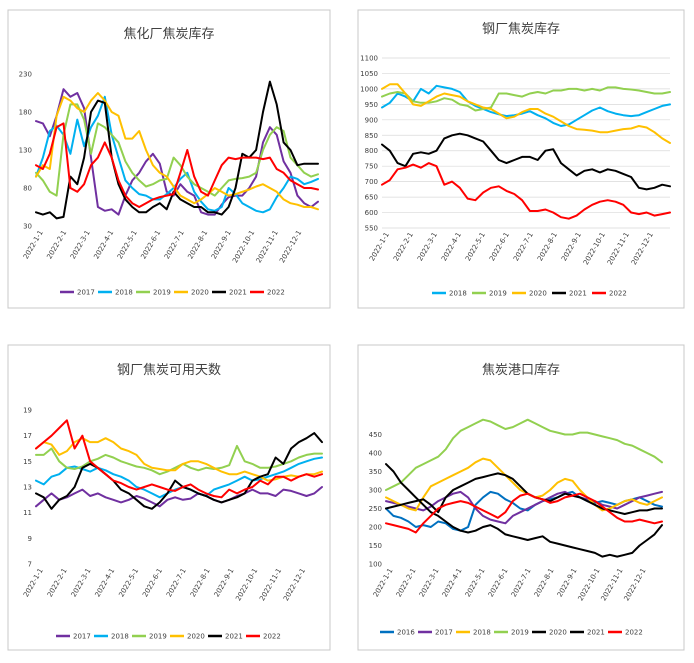  I want to click on y-tick-label: 9, so click(30, 539).